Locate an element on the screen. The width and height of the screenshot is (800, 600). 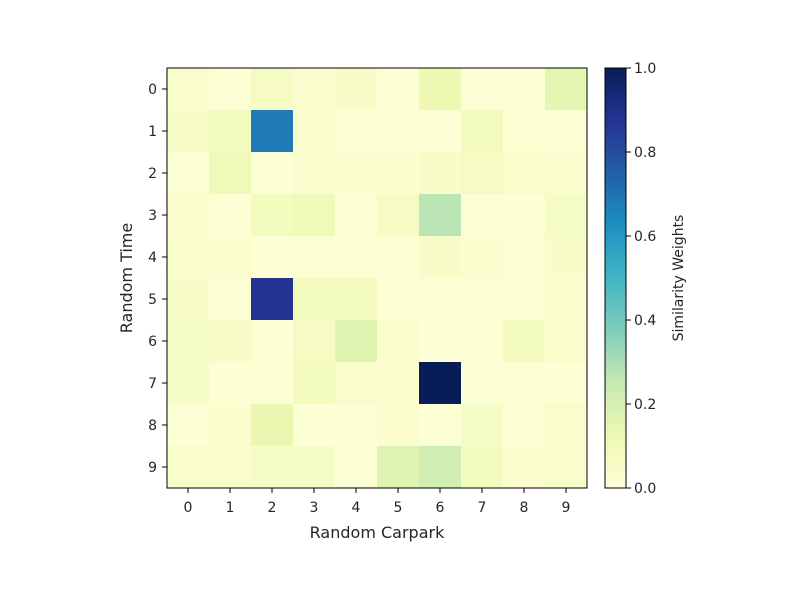
heatmap-cell-r0-c0 is located at coordinates (188, 89).